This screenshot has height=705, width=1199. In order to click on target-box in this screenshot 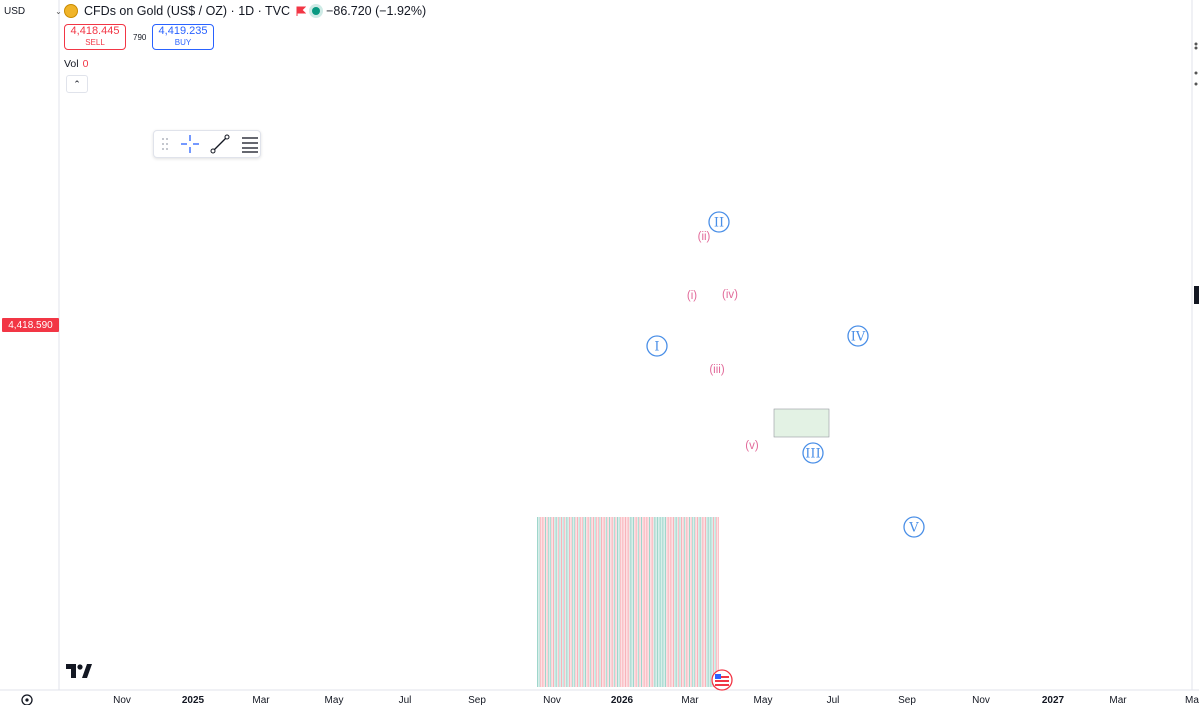, I will do `click(801, 423)`.